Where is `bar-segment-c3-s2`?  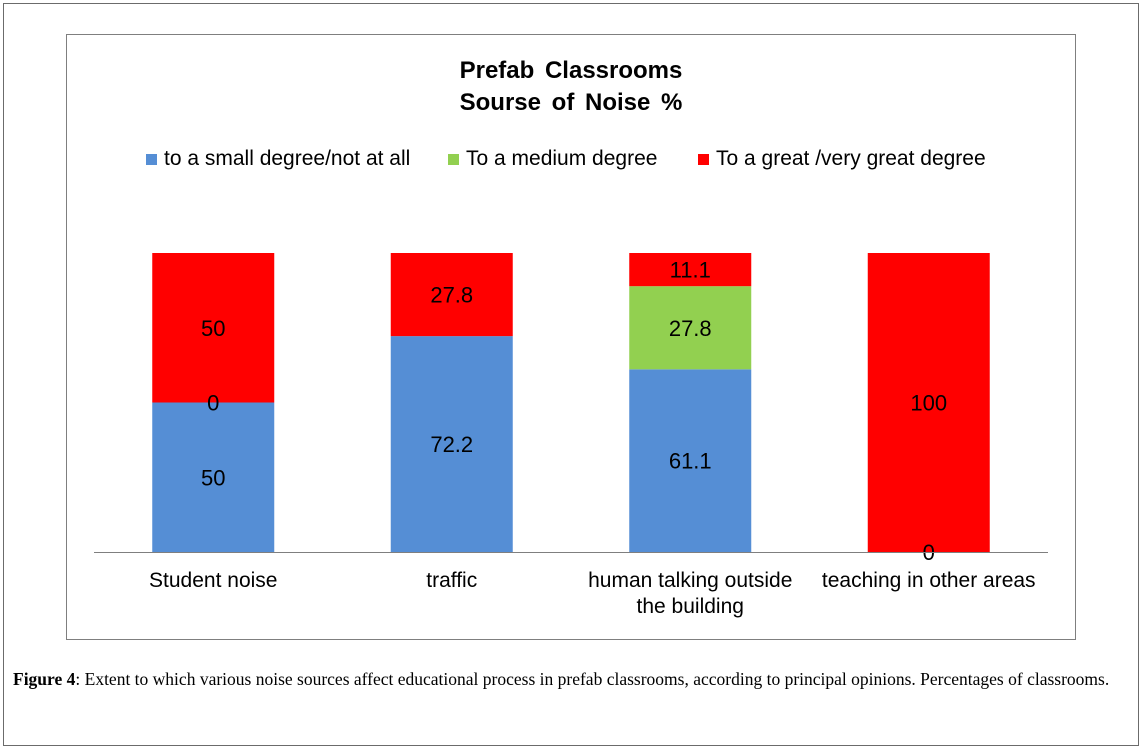 bar-segment-c3-s2 is located at coordinates (928, 402).